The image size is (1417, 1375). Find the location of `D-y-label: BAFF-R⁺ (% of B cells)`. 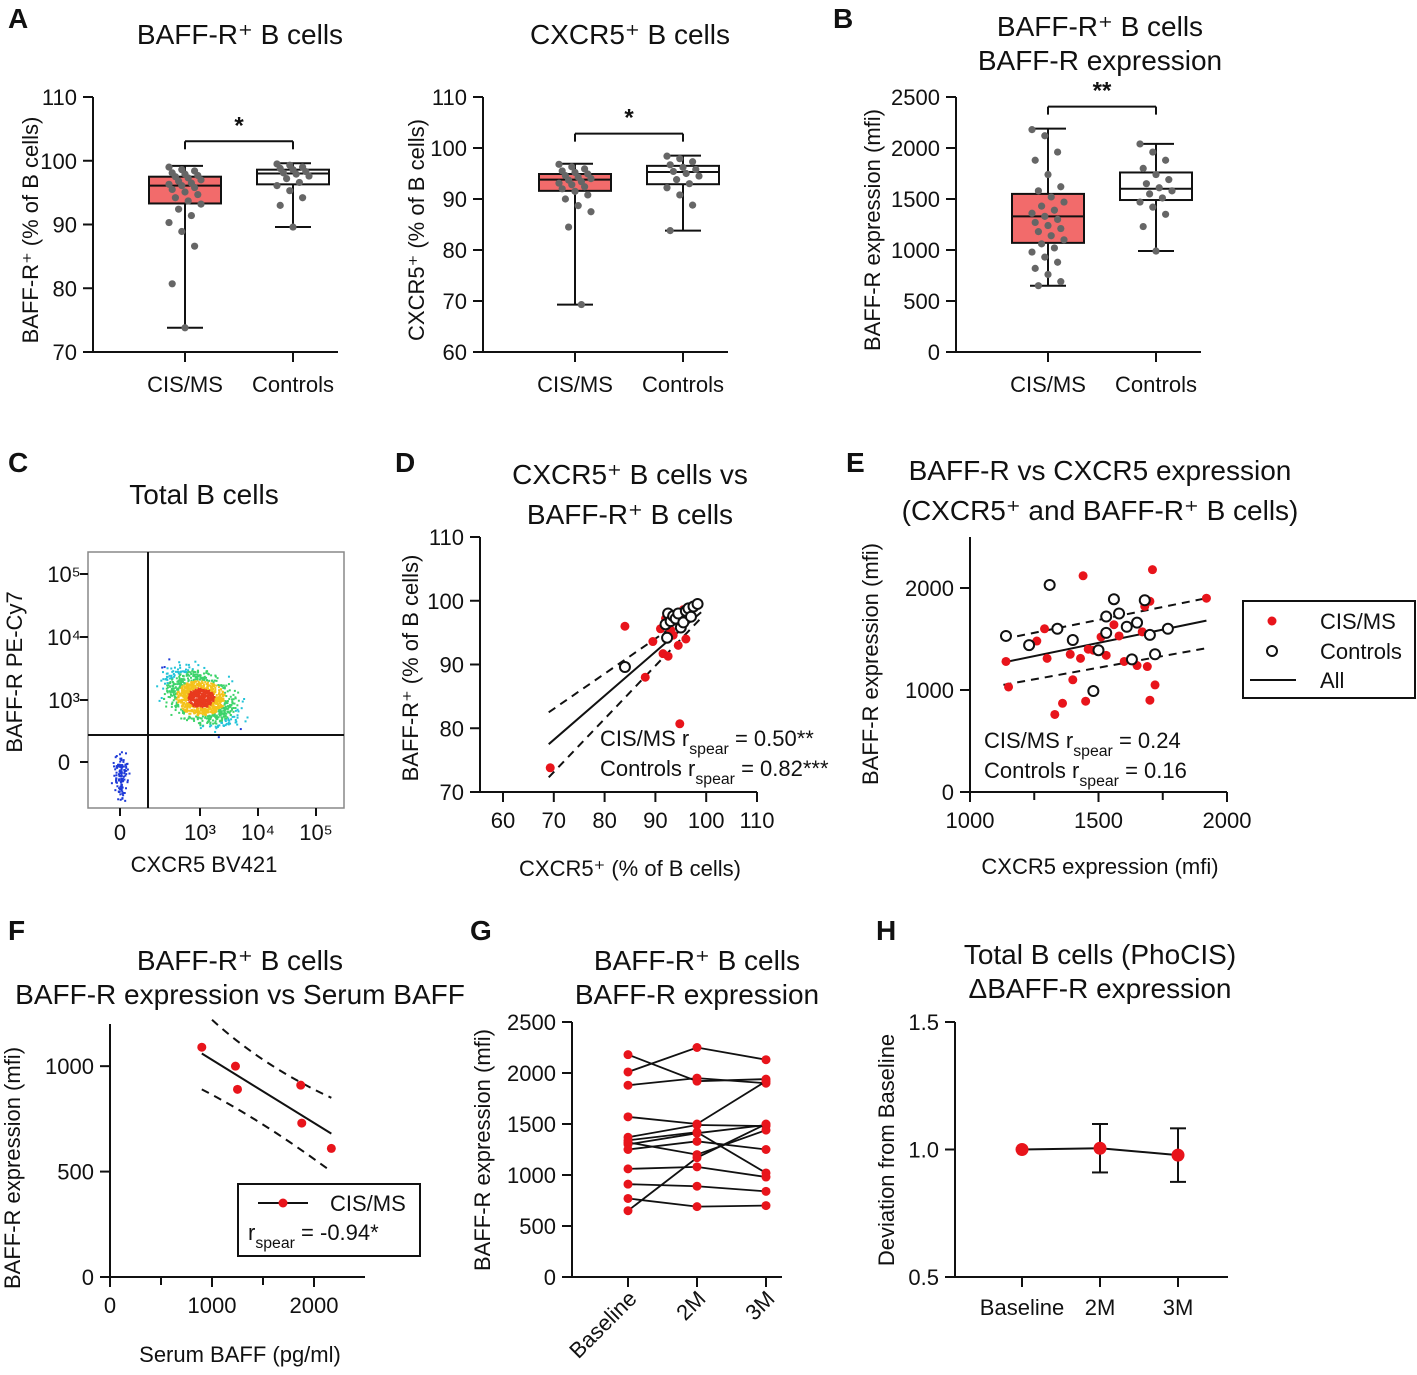

D-y-label: BAFF-R⁺ (% of B cells) is located at coordinates (410, 668).